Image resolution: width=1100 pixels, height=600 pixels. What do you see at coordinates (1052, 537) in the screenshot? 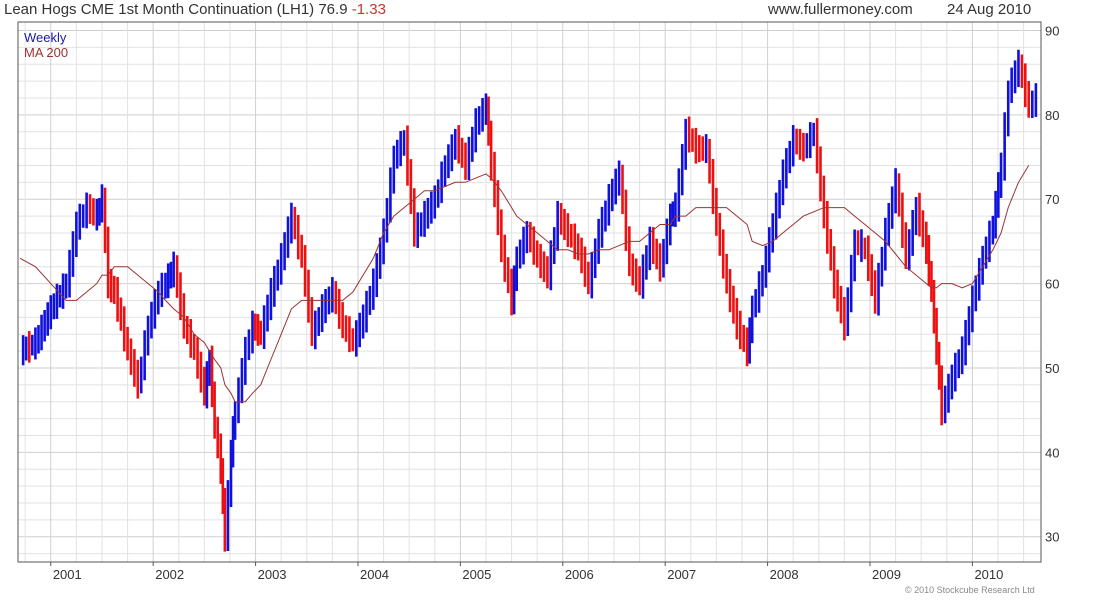
I see `y-tick-label: 30` at bounding box center [1052, 537].